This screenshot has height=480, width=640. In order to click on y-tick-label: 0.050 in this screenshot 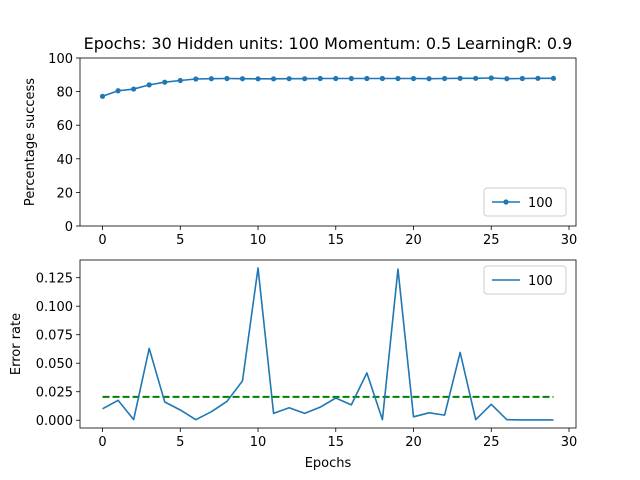, I will do `click(54, 364)`.